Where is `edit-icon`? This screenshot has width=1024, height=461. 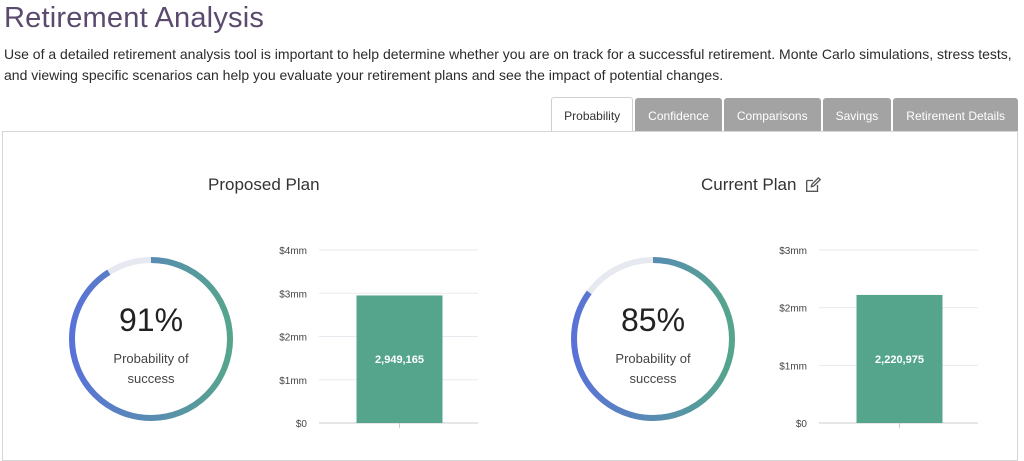
edit-icon is located at coordinates (813, 185).